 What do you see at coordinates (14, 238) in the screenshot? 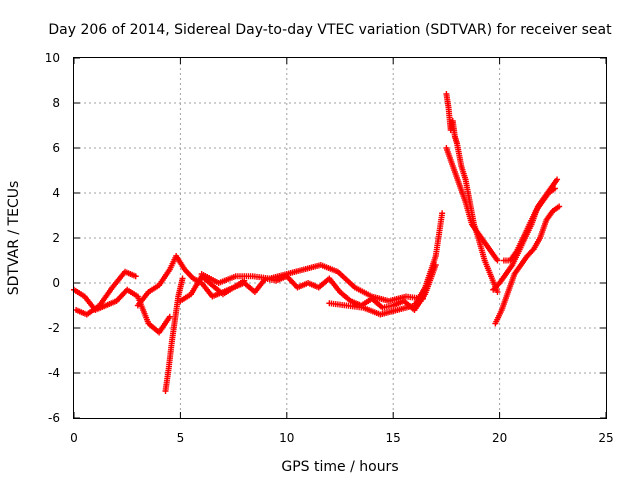
I see `y-axis-label: SDTVAR / TECUs` at bounding box center [14, 238].